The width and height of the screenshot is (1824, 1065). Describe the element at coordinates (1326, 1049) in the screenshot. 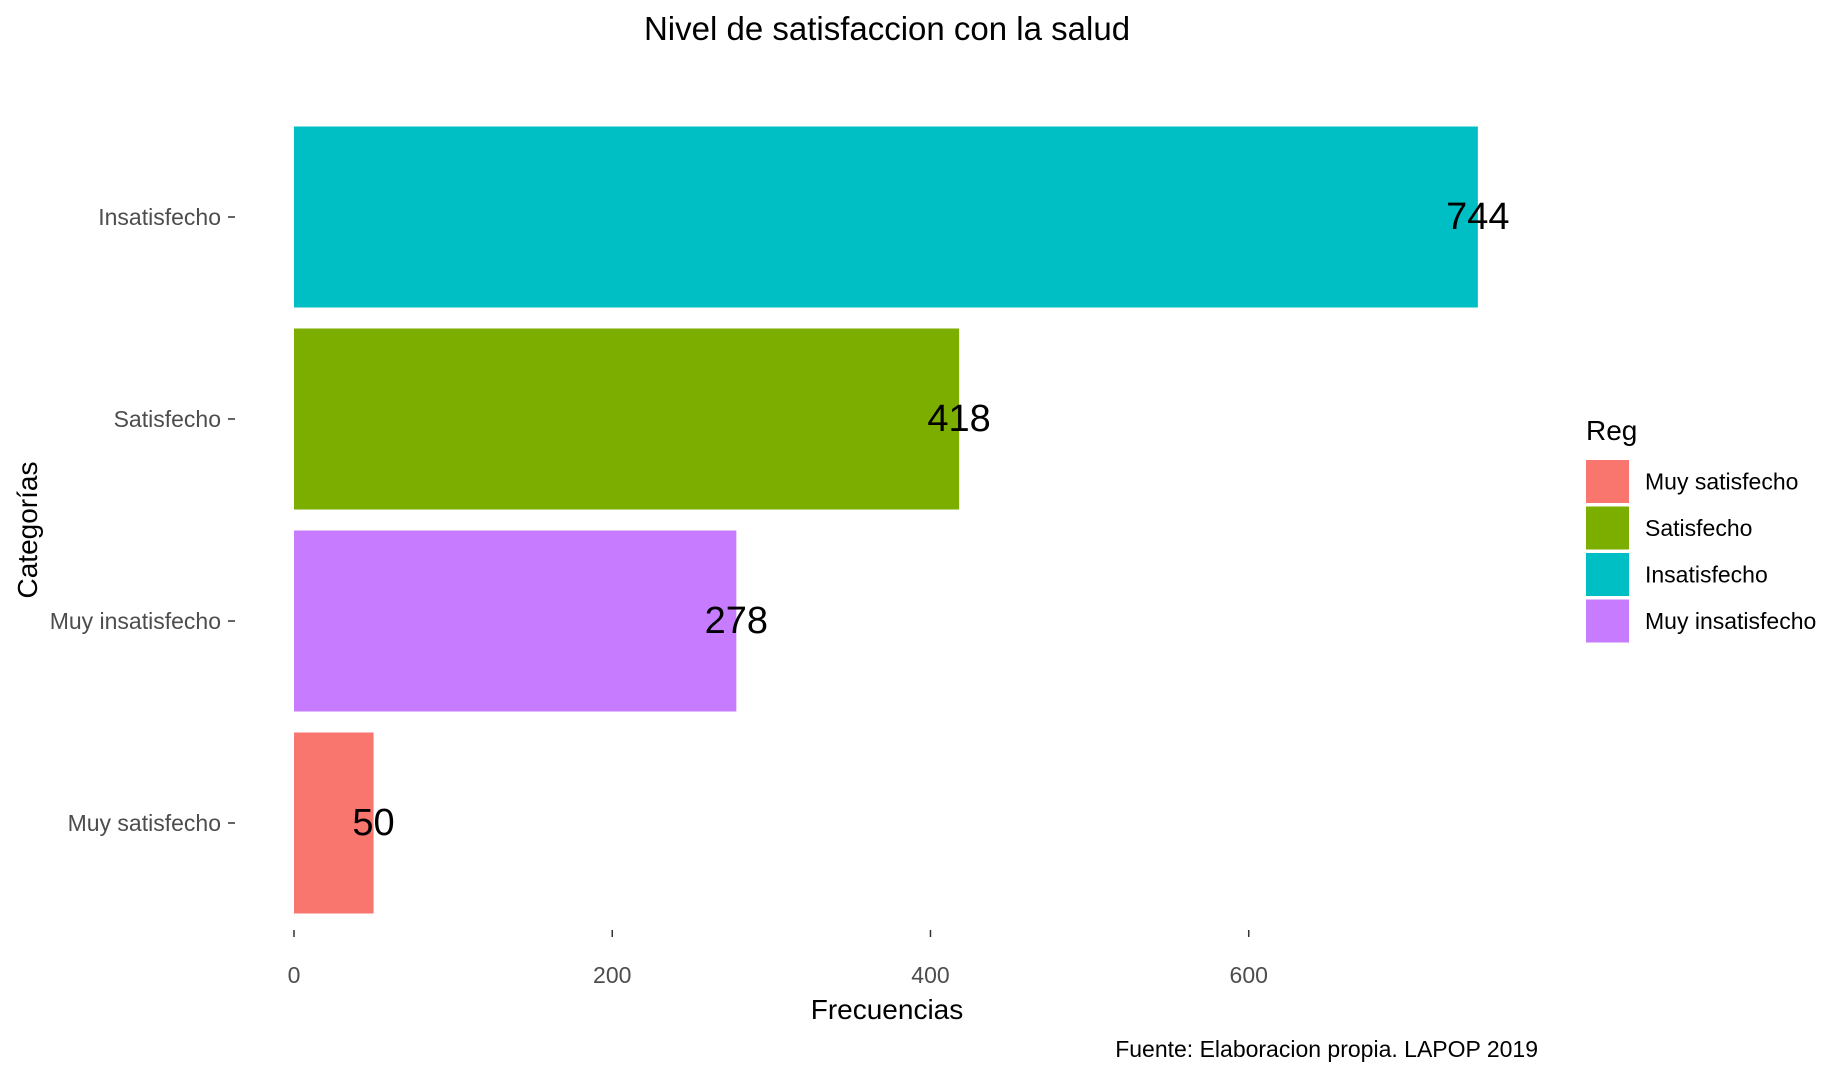

I see `source-caption: Fuente: Elaboracion propia. LAPOP 2019` at that location.